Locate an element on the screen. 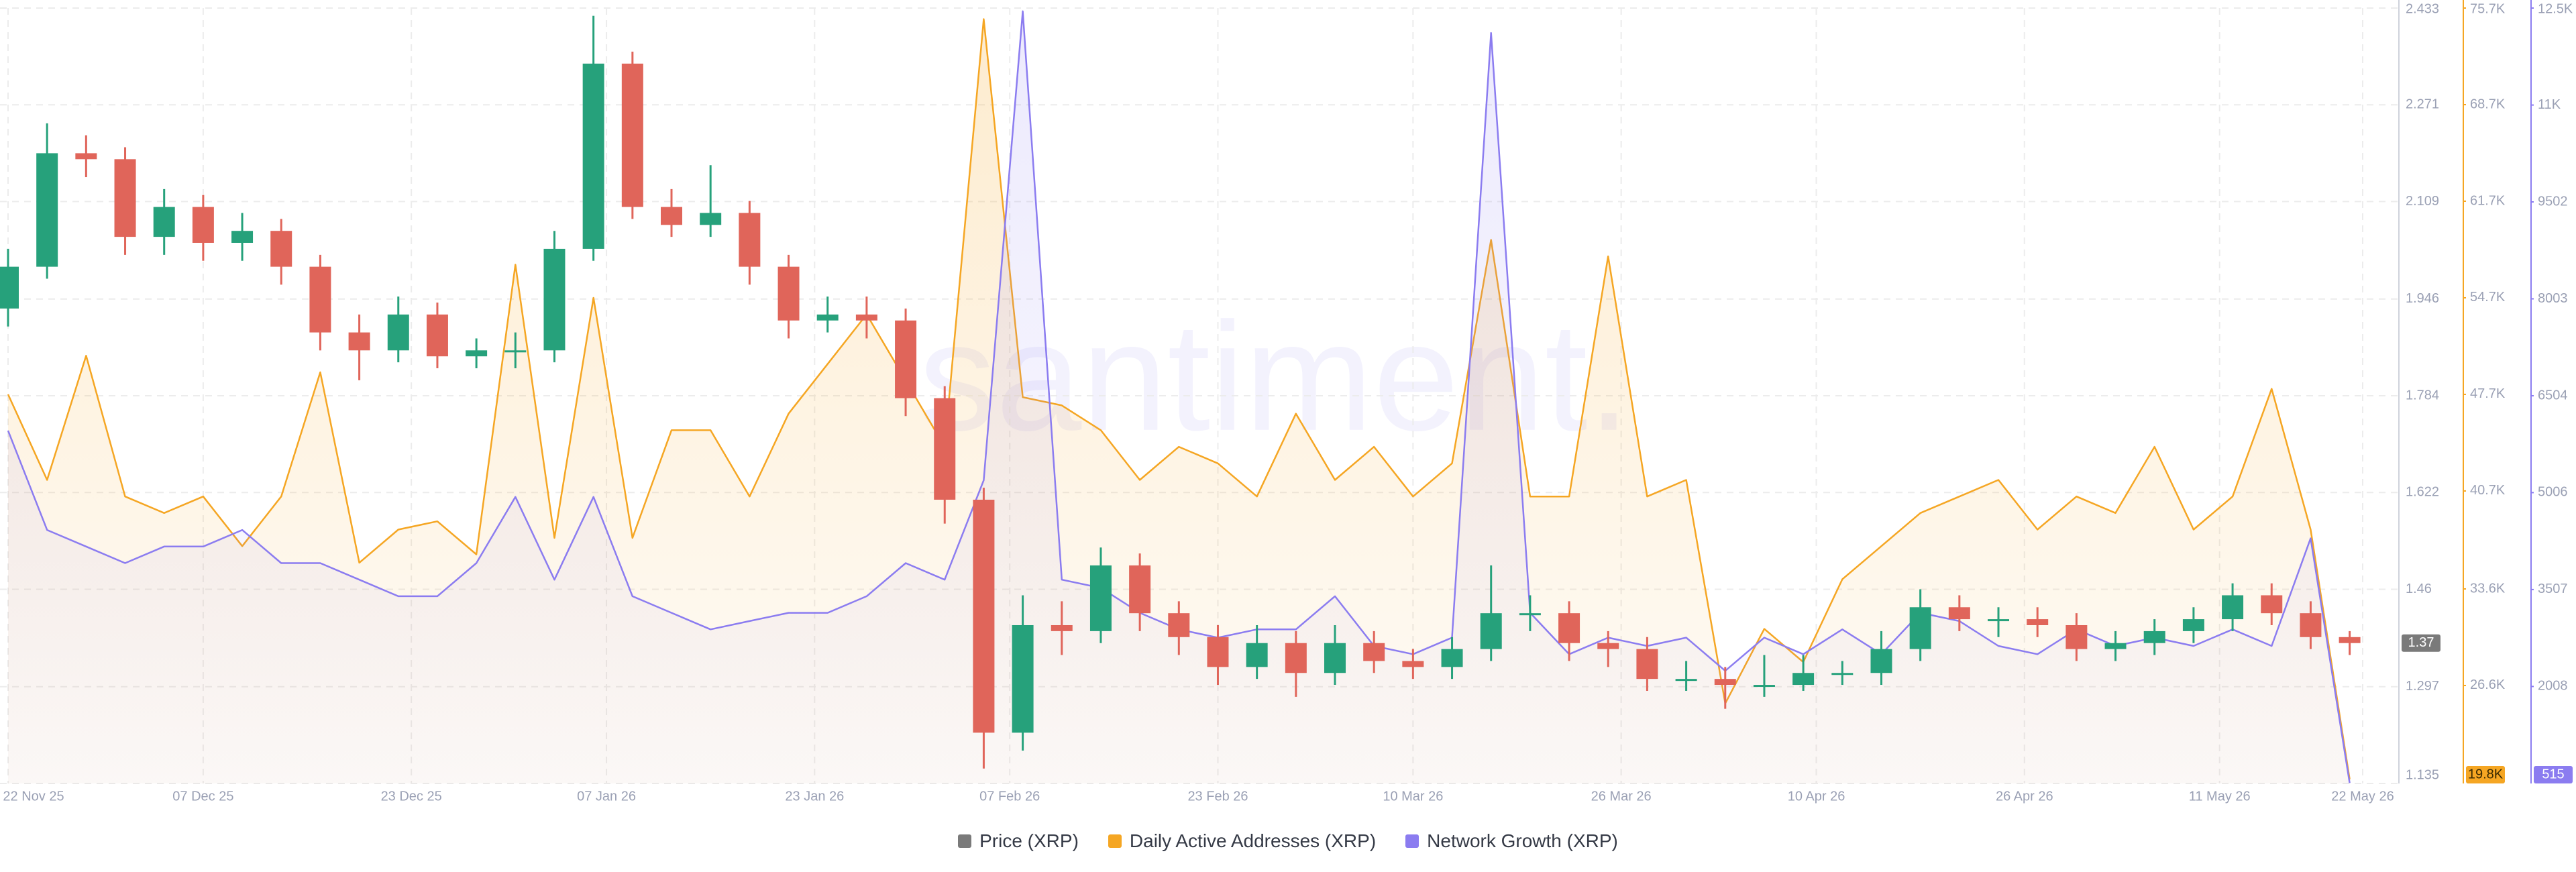 This screenshot has width=2576, height=872. x-tick-label: 07 Jan 26 is located at coordinates (606, 797).